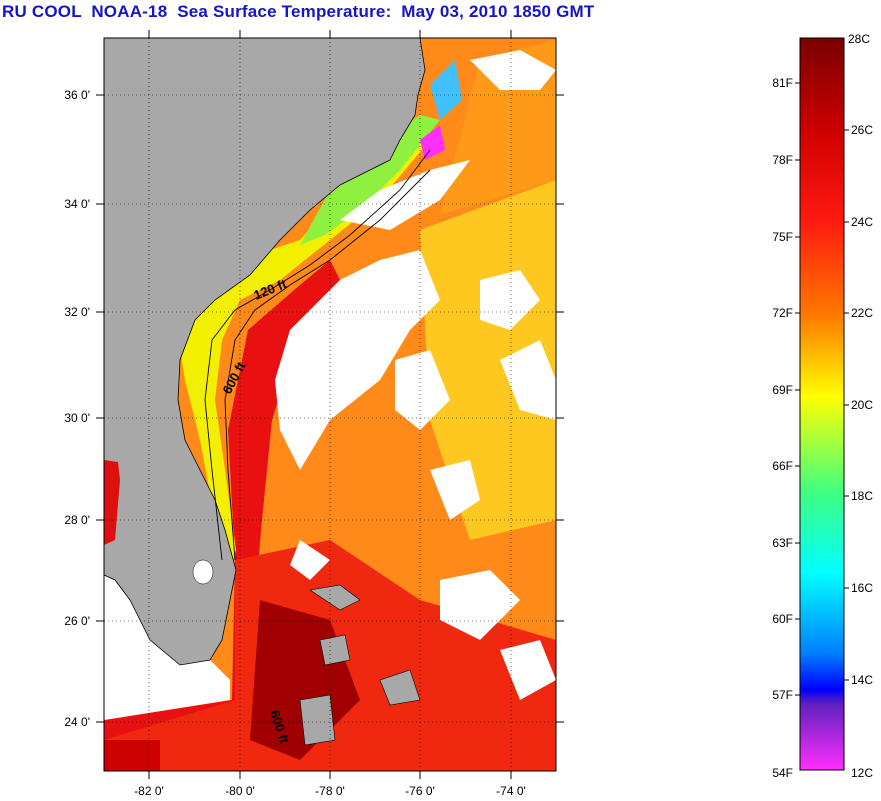 The width and height of the screenshot is (881, 801). I want to click on lon-label-78: -78 0', so click(330, 791).